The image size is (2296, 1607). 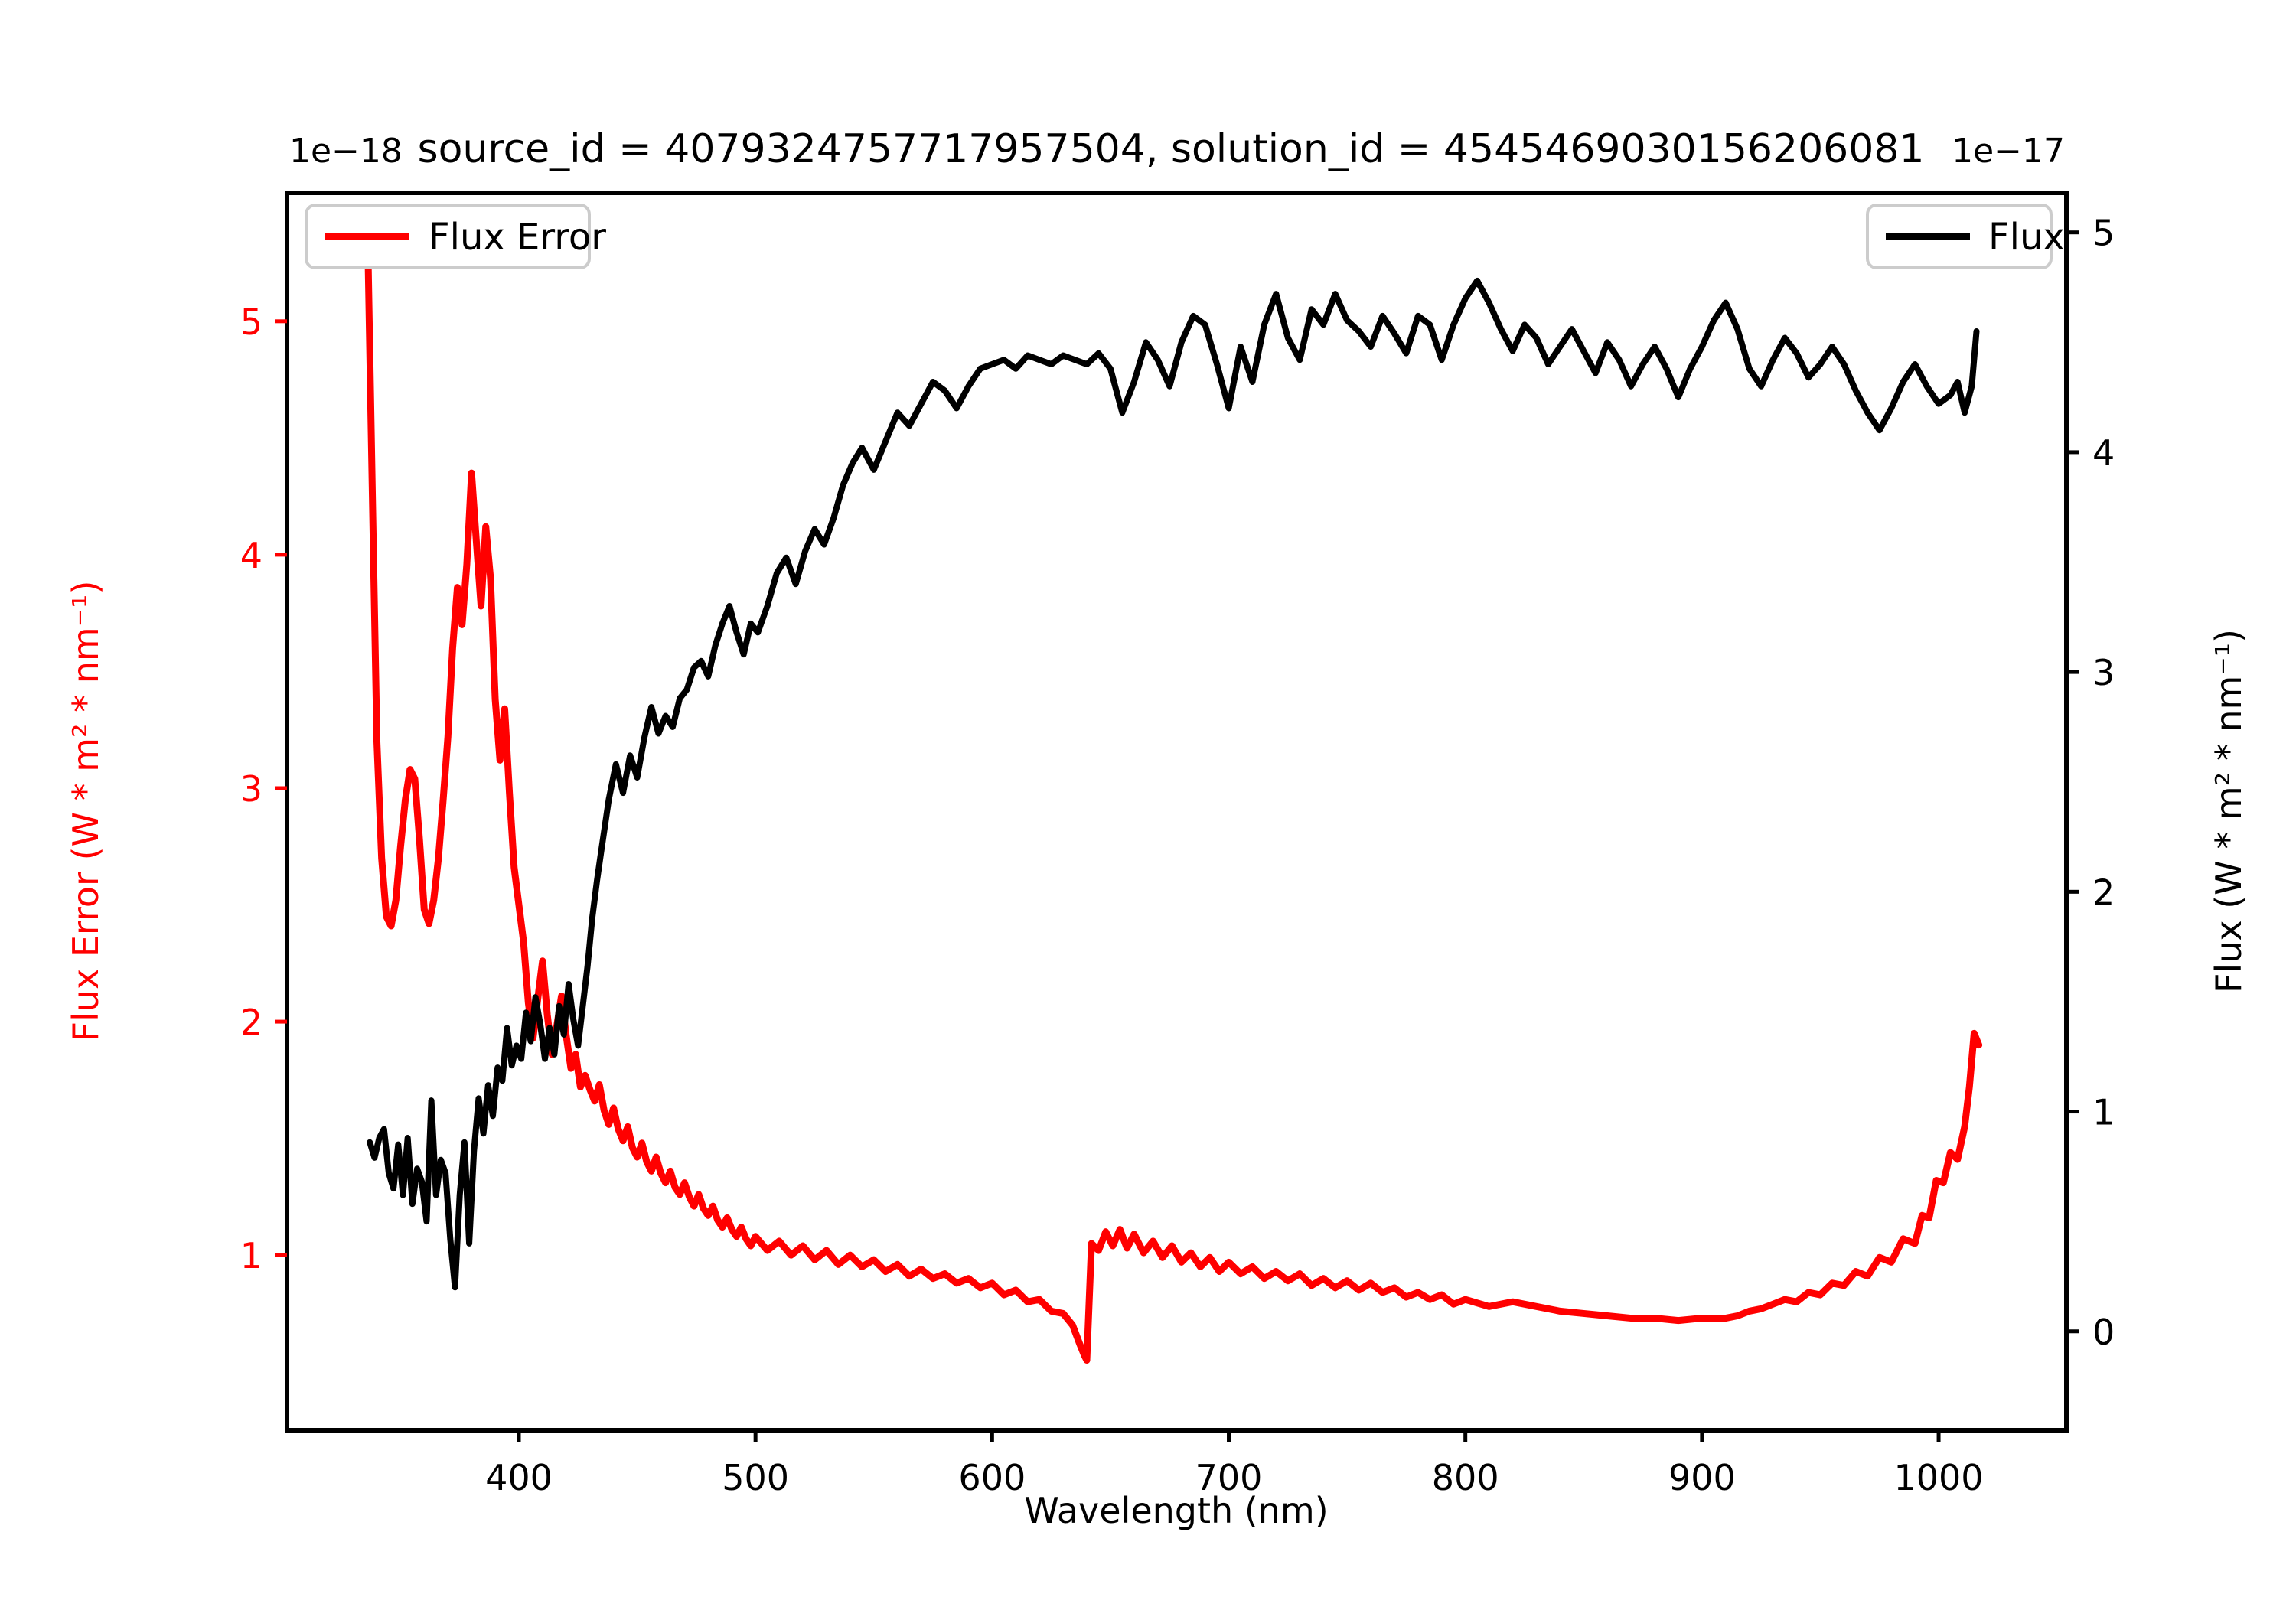 I want to click on y-right-tick-label: 4, so click(x=2103, y=453).